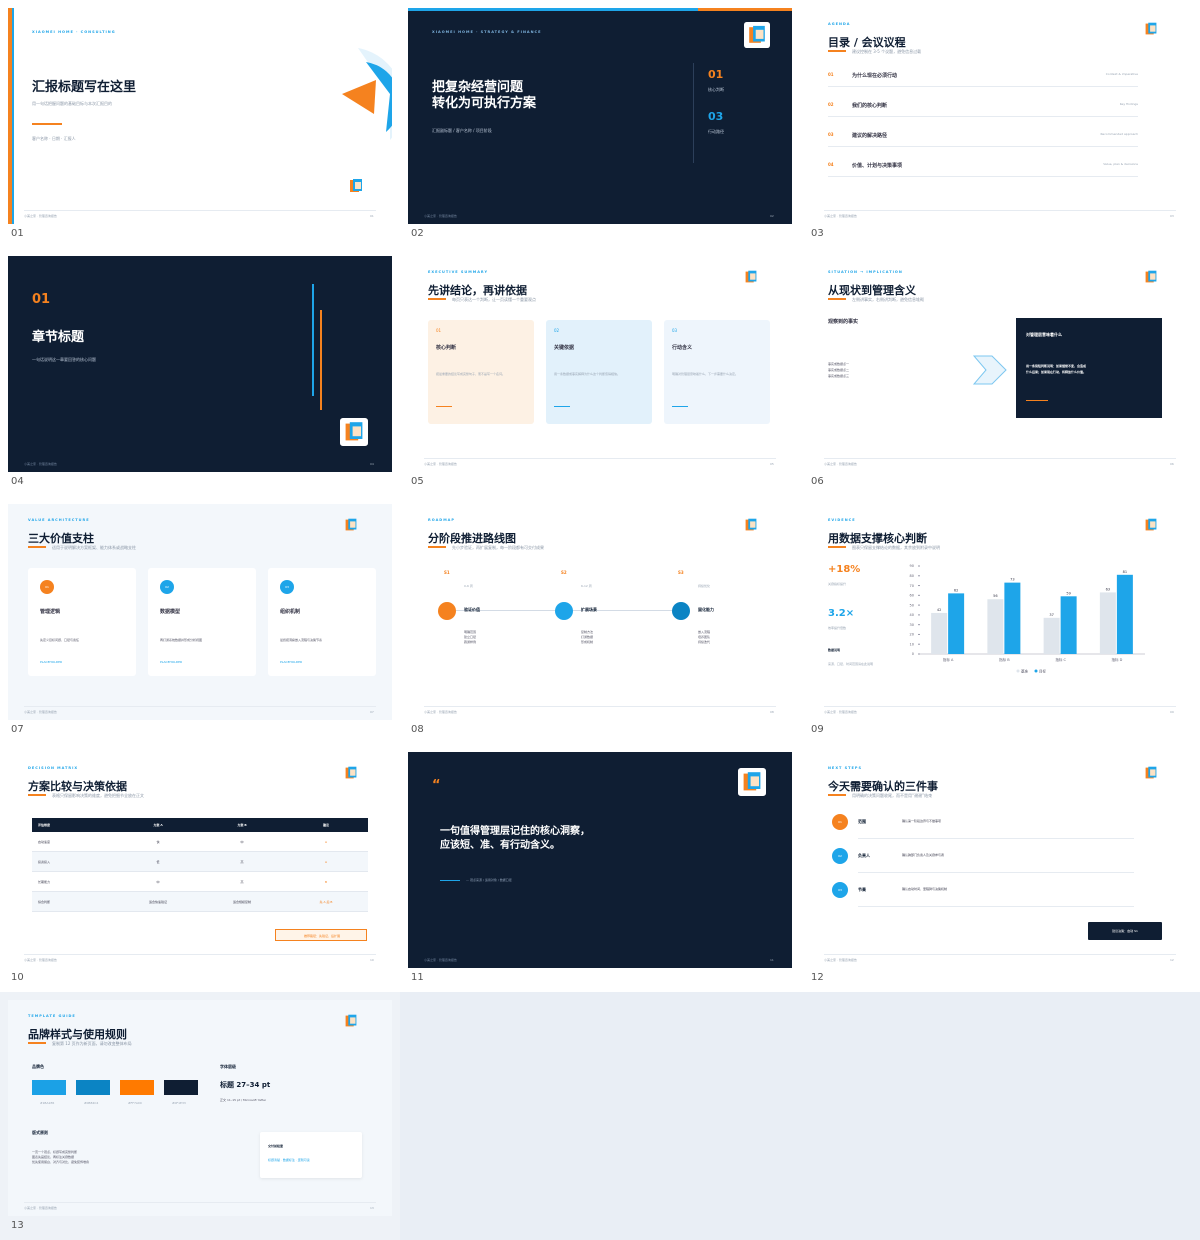 This screenshot has height=1240, width=1200. What do you see at coordinates (772, 216) in the screenshot?
I see `page-number: 02` at bounding box center [772, 216].